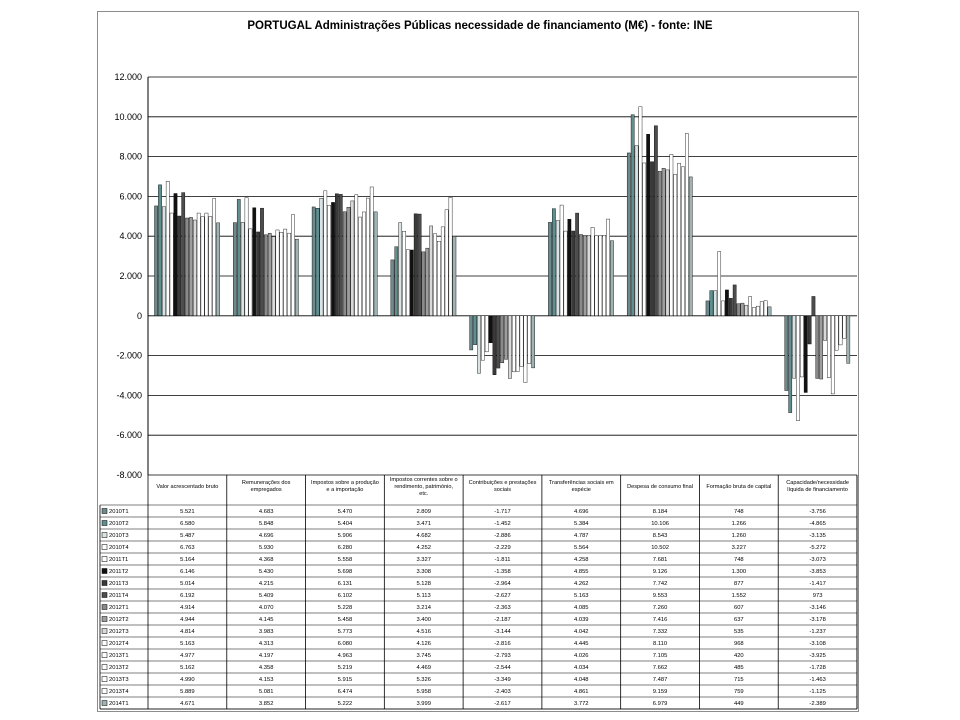 Image resolution: width=960 pixels, height=720 pixels. I want to click on table-cell: -1.728, so click(817, 668).